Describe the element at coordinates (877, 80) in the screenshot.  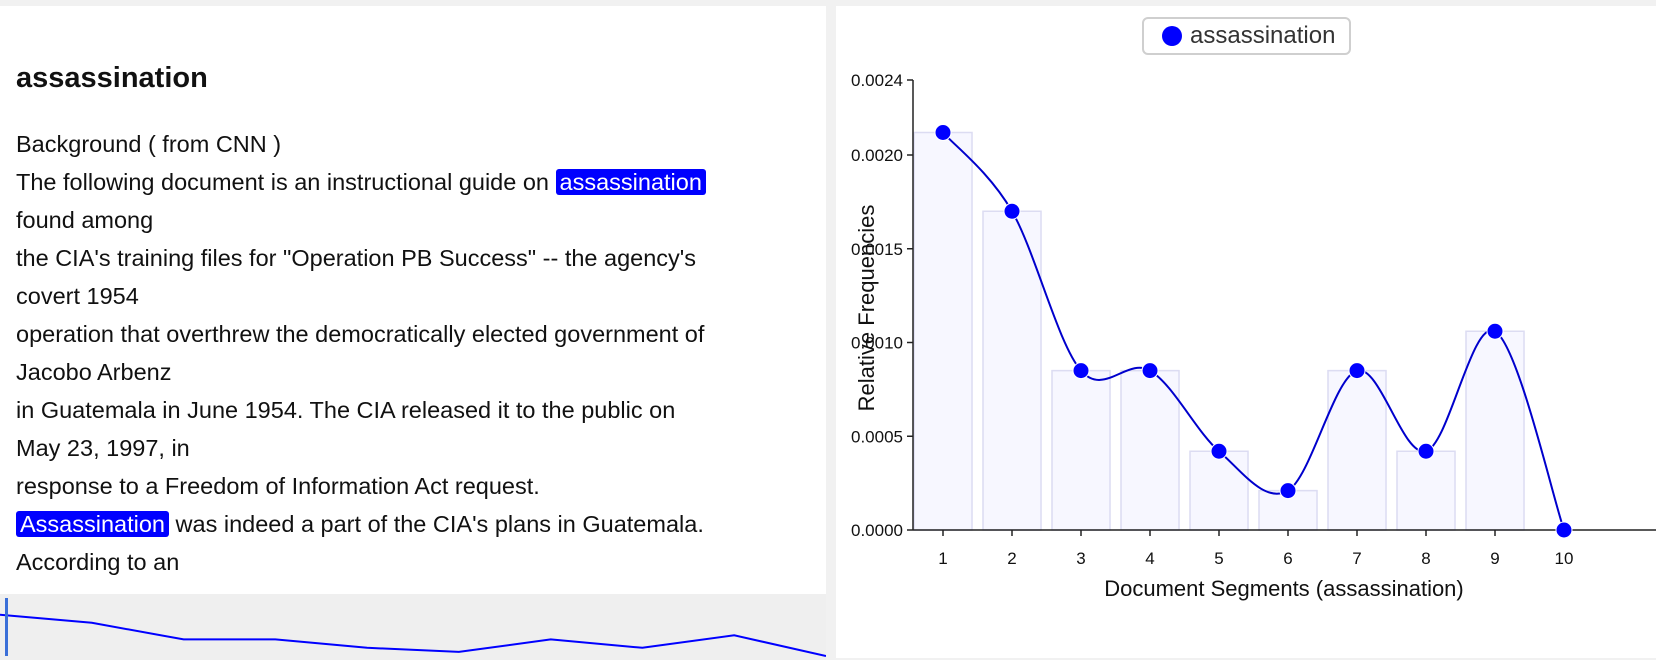
I see `y-tick-label: 0.0024` at that location.